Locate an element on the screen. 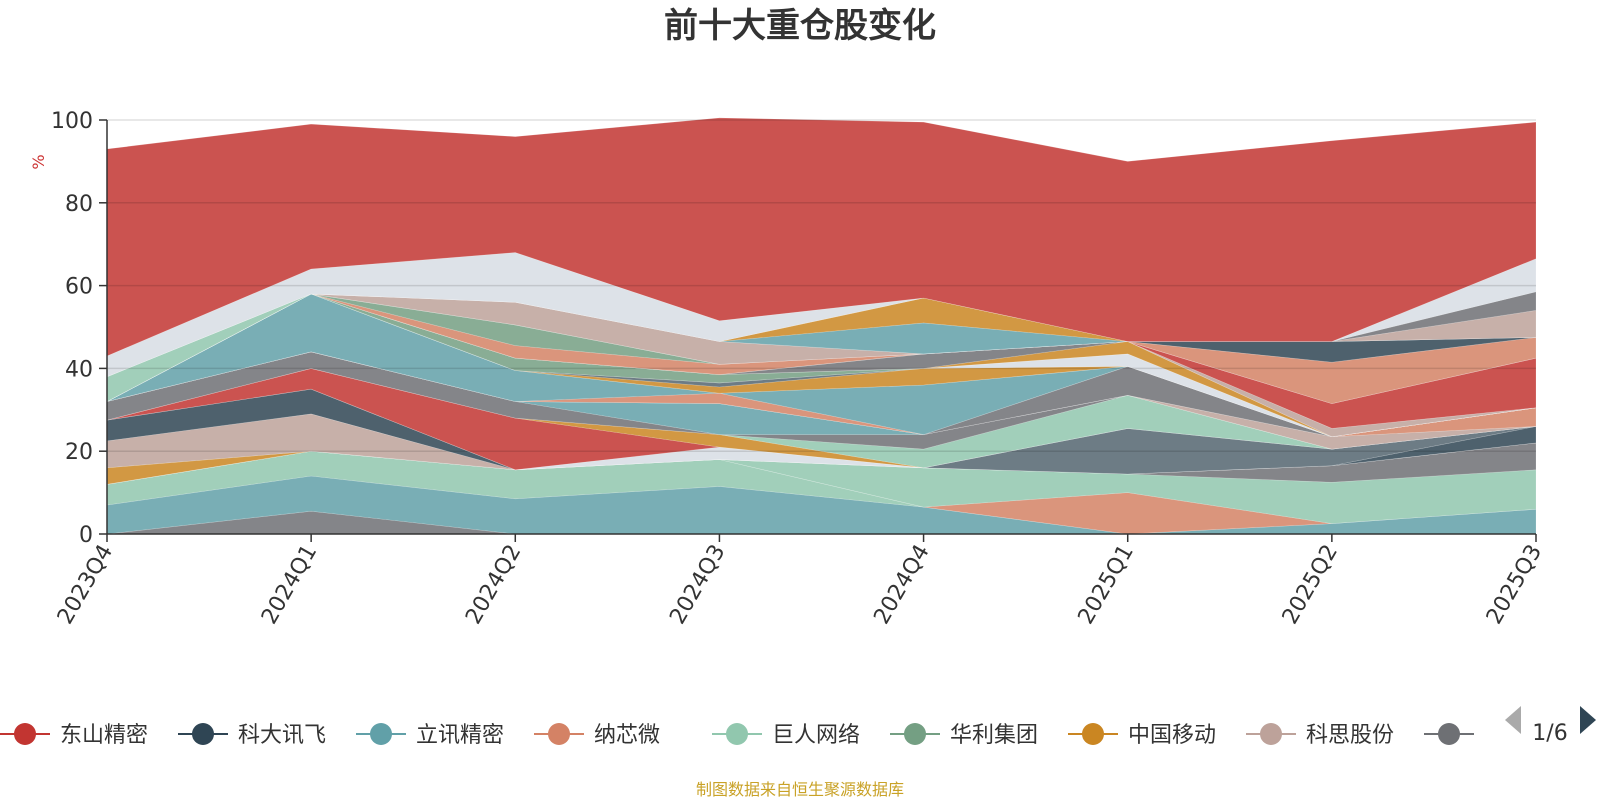 The image size is (1600, 800). chart-title: 前十大重仓股变化 is located at coordinates (800, 26).